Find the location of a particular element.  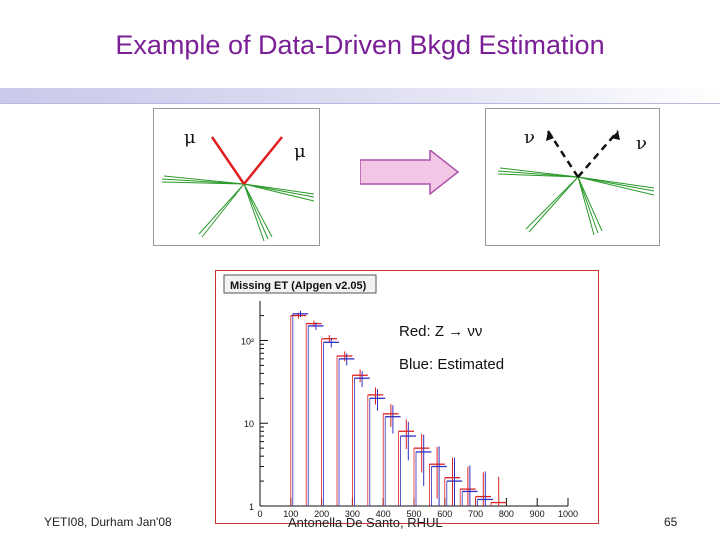

x-tick-label: 800 is located at coordinates (506, 514).